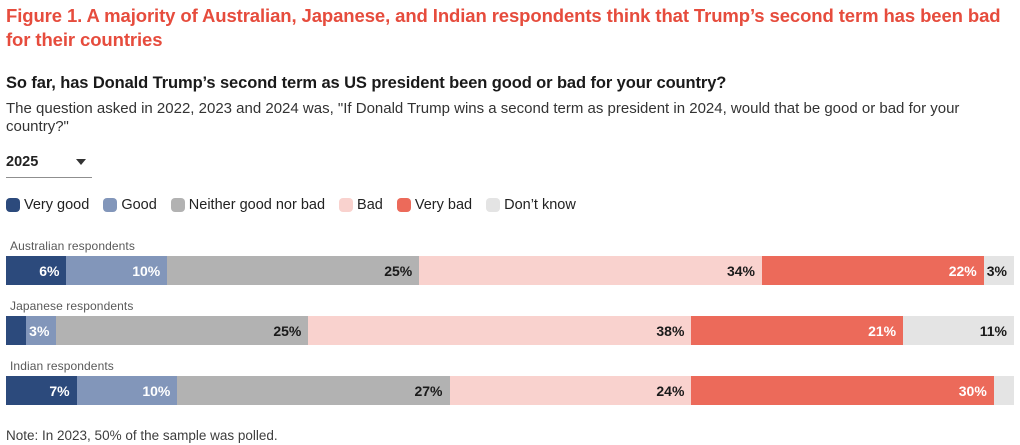  I want to click on bar-group: Indian respondents 7% 10% 27% 24% 30%, so click(513, 382).